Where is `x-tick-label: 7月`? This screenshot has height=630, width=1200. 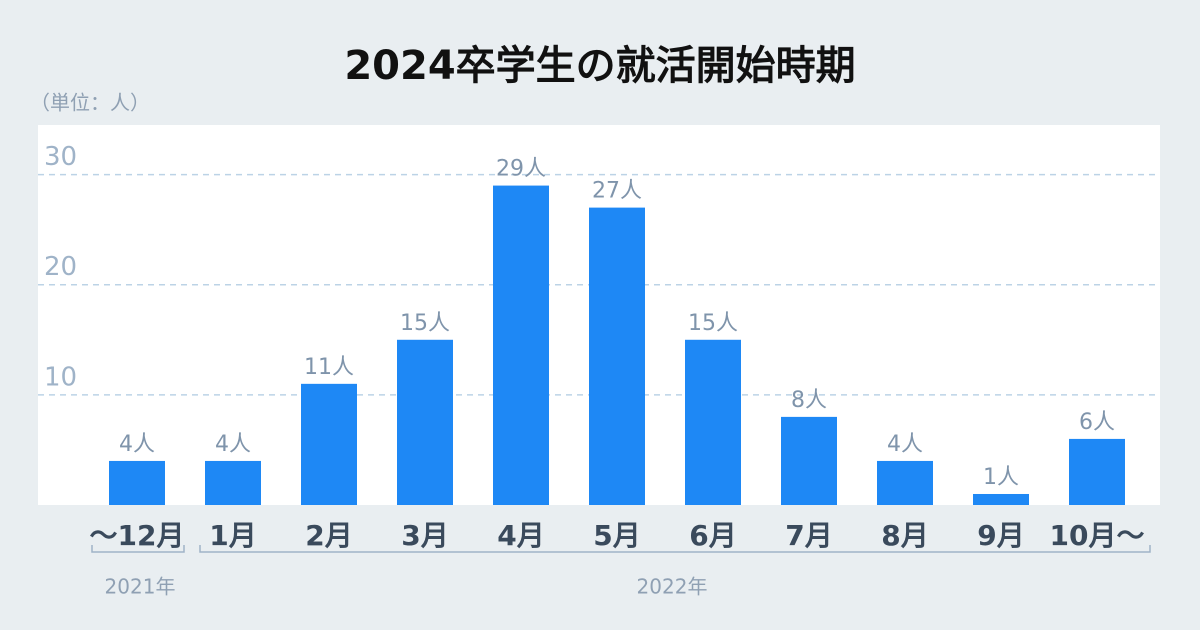
x-tick-label: 7月 is located at coordinates (808, 535).